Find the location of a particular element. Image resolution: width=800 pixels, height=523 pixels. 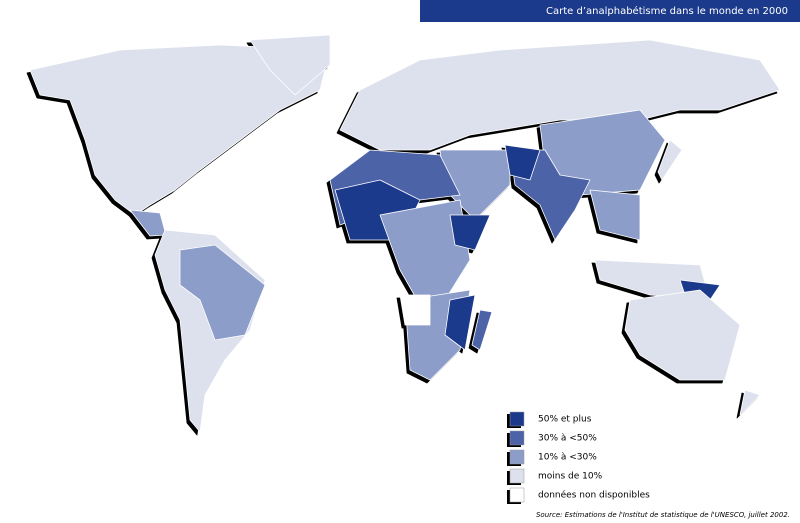

angola is located at coordinates (415, 310).